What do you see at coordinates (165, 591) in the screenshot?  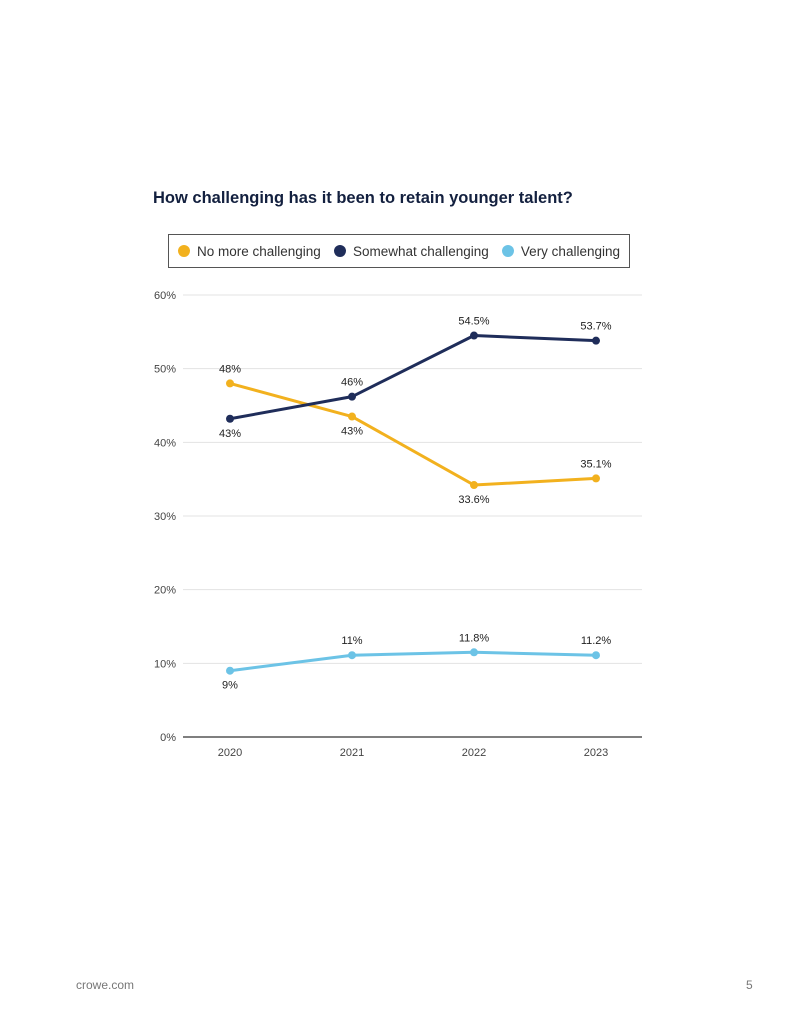 I see `y-tick-label: 20%` at bounding box center [165, 591].